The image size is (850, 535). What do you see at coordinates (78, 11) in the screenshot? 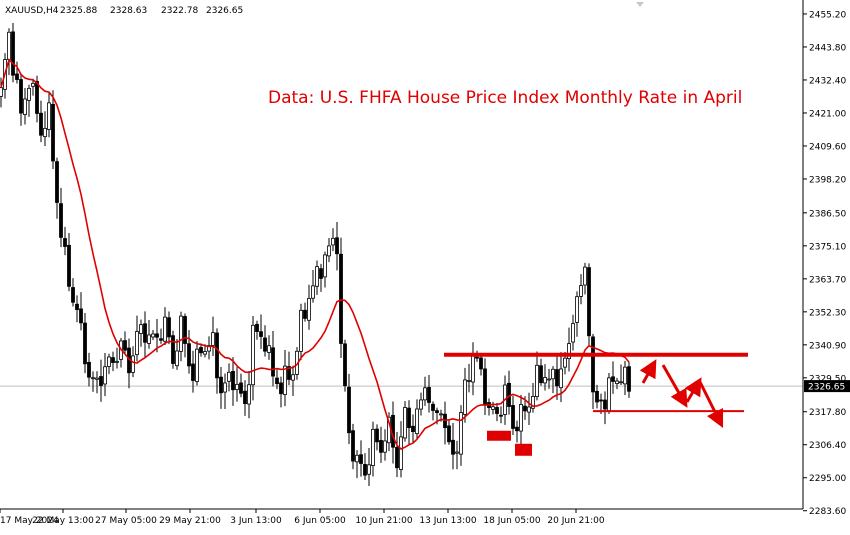
I see `header-open: 2325.88` at bounding box center [78, 11].